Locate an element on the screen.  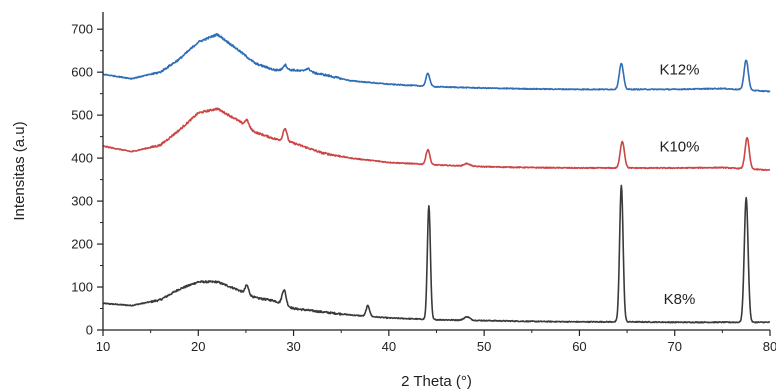
y-tick-label: 400 is located at coordinates (82, 158).